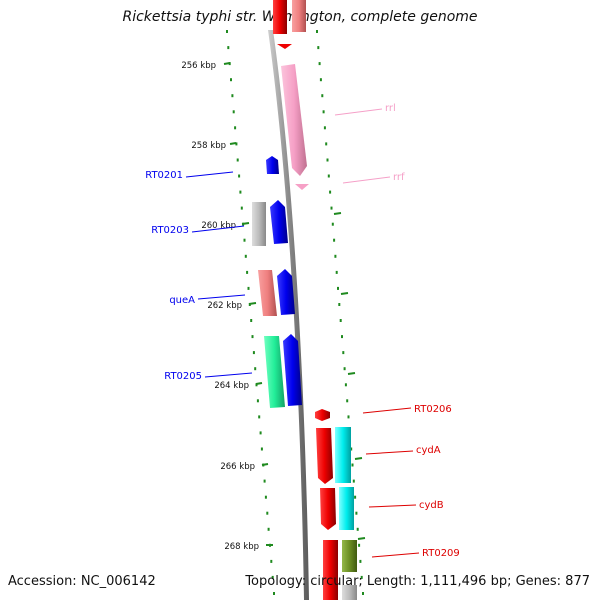  I want to click on label-quea: queA, so click(207, 300).